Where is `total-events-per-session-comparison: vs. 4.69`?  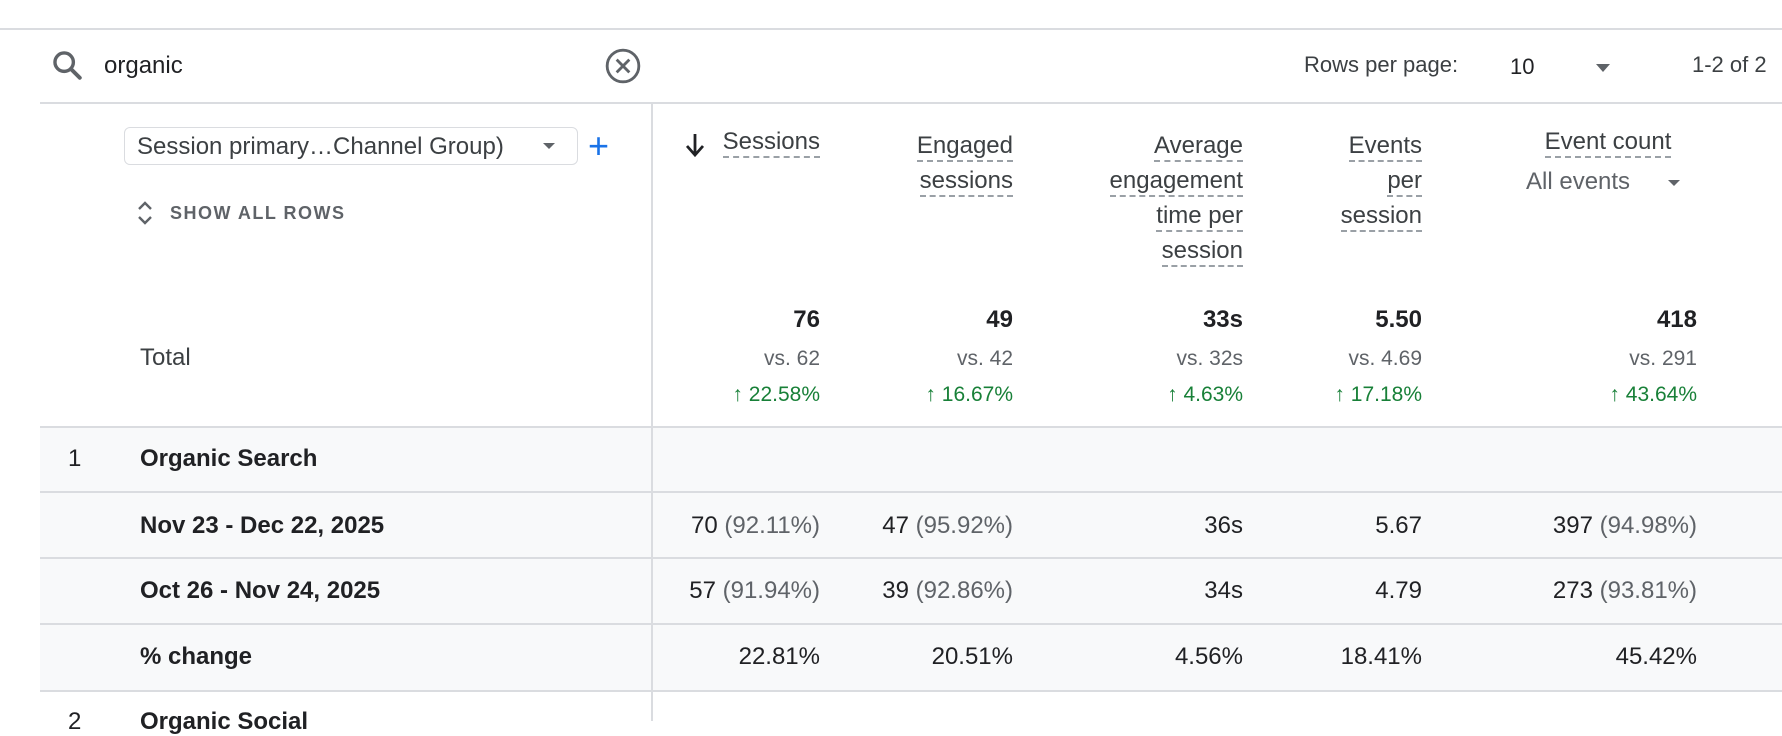
total-events-per-session-comparison: vs. 4.69 is located at coordinates (1385, 358).